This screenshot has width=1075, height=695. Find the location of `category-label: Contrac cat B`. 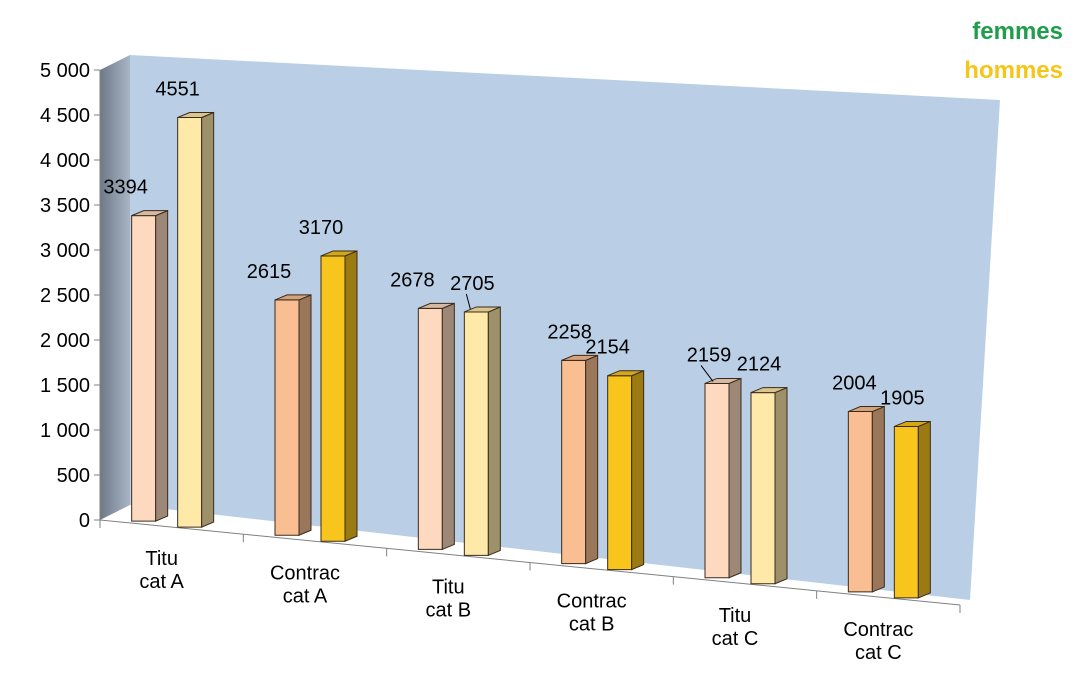

category-label: Contrac cat B is located at coordinates (592, 613).